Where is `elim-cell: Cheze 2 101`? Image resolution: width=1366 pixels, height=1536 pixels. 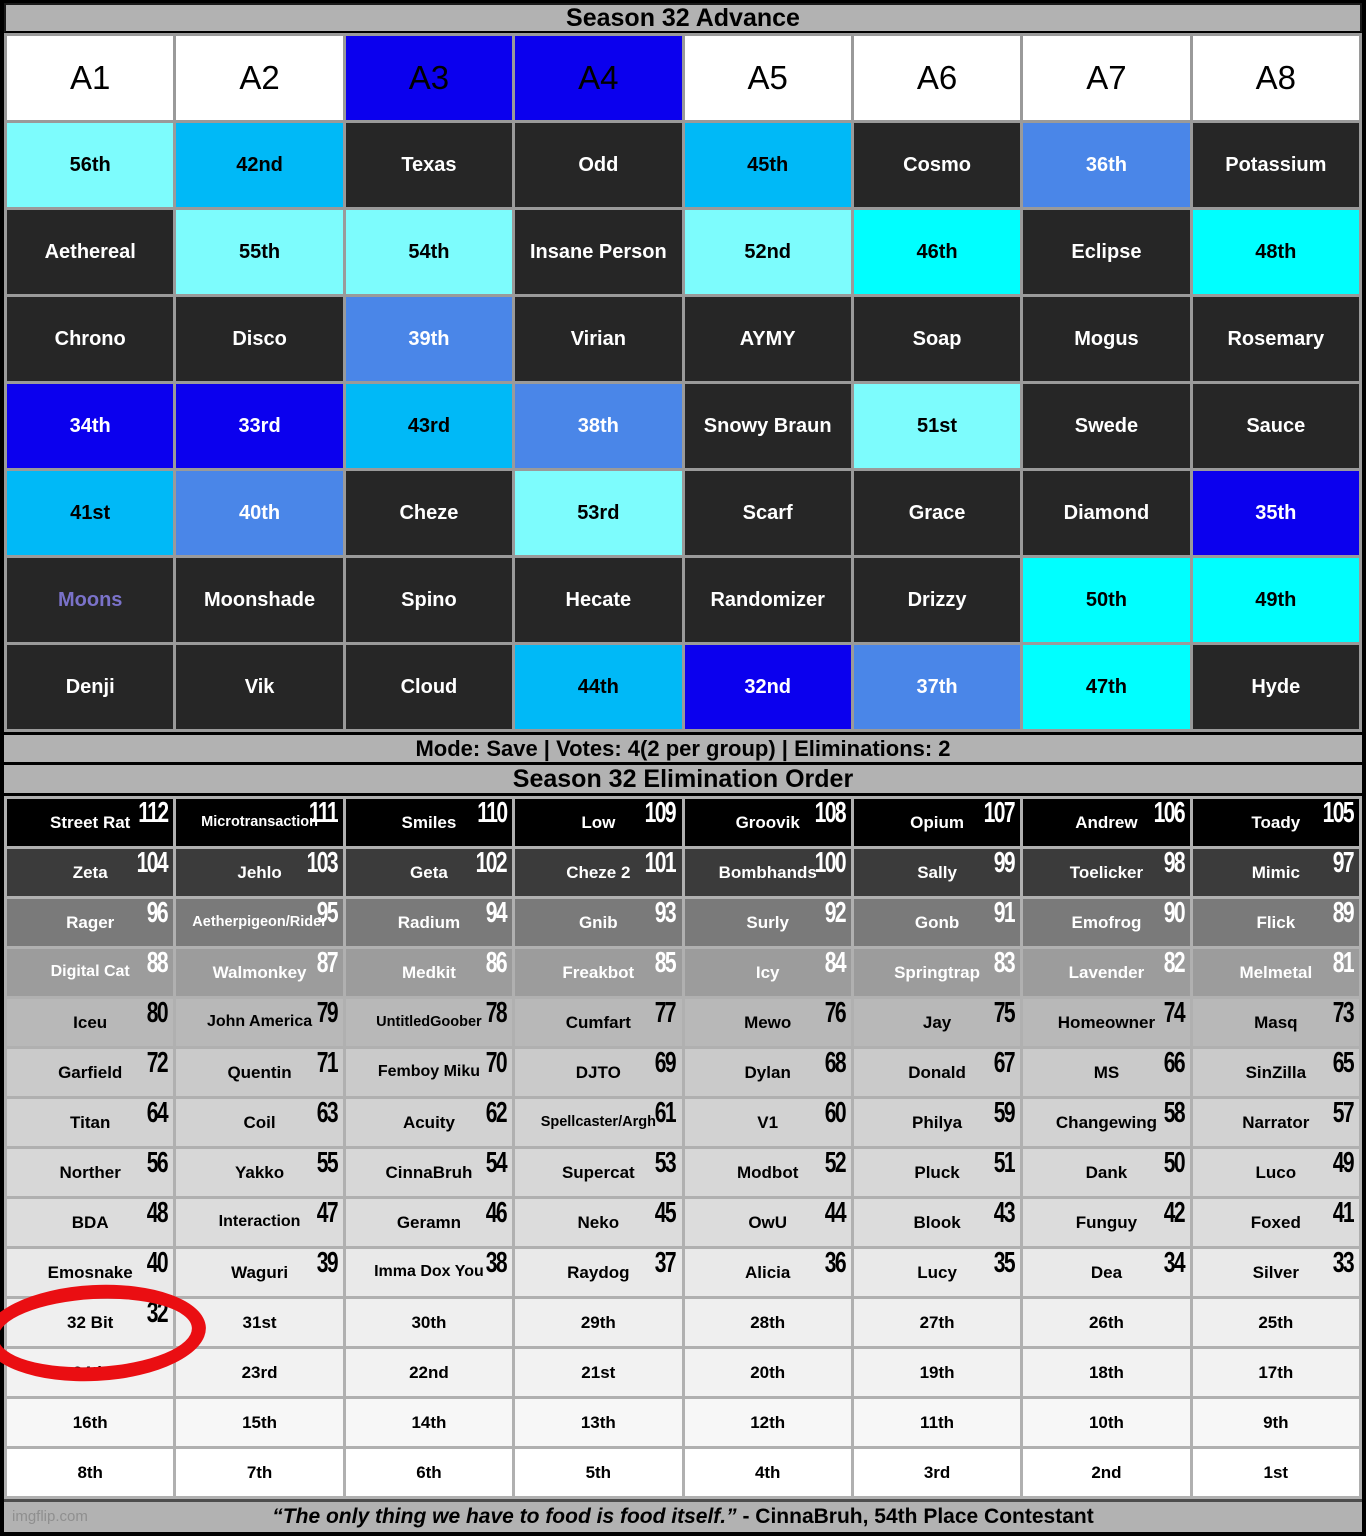 elim-cell: Cheze 2 101 is located at coordinates (598, 872).